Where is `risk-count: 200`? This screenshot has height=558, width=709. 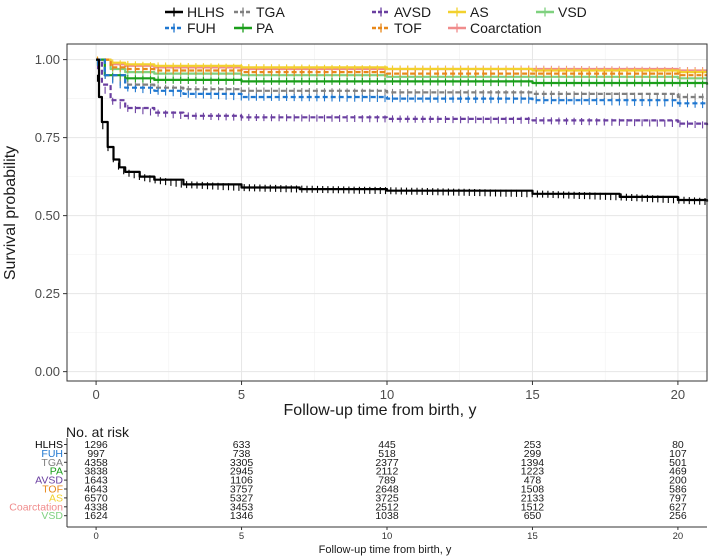 risk-count: 200 is located at coordinates (678, 481).